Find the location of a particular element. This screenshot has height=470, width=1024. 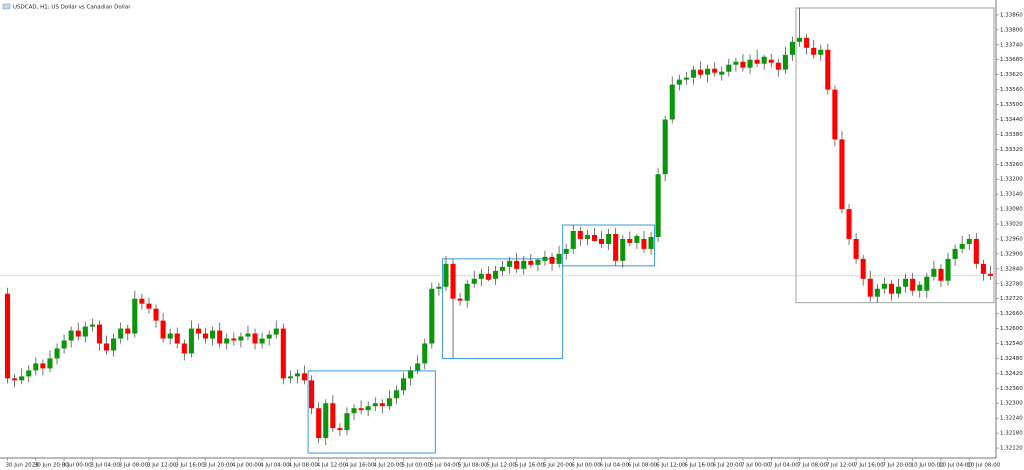

x-tick-label: 5 Jul 00:00 is located at coordinates (417, 466).